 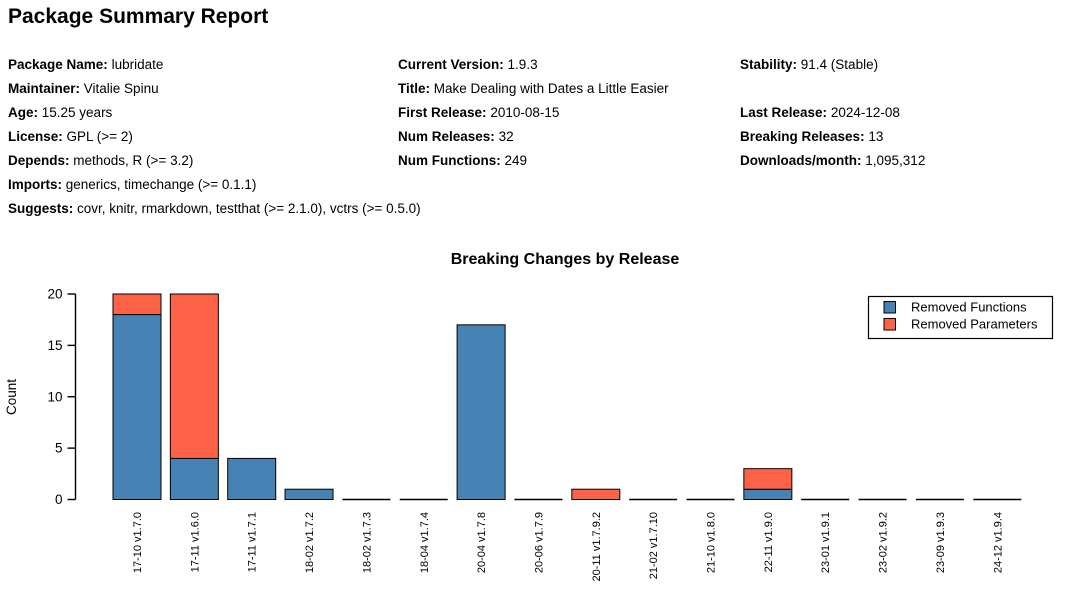 What do you see at coordinates (253, 542) in the screenshot?
I see `x-tick-label: 17-11 v1.7.1` at bounding box center [253, 542].